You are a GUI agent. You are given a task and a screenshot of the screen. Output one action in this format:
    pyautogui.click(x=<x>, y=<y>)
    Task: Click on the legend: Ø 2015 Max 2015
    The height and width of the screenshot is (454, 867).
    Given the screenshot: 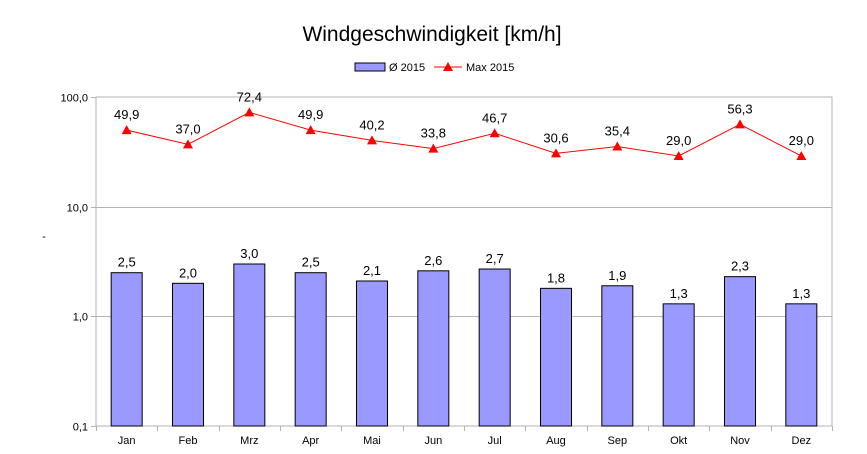 What is the action you would take?
    pyautogui.click(x=434, y=68)
    